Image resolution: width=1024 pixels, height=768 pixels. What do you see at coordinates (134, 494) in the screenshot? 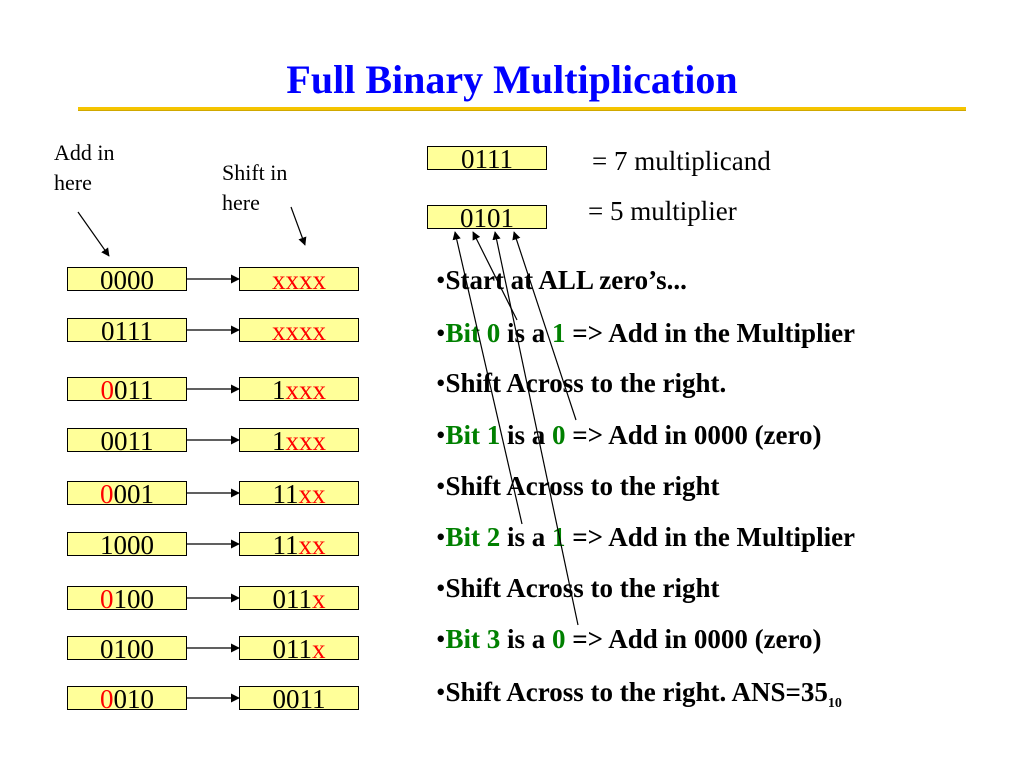
I see `accumulator-digits: 001` at bounding box center [134, 494].